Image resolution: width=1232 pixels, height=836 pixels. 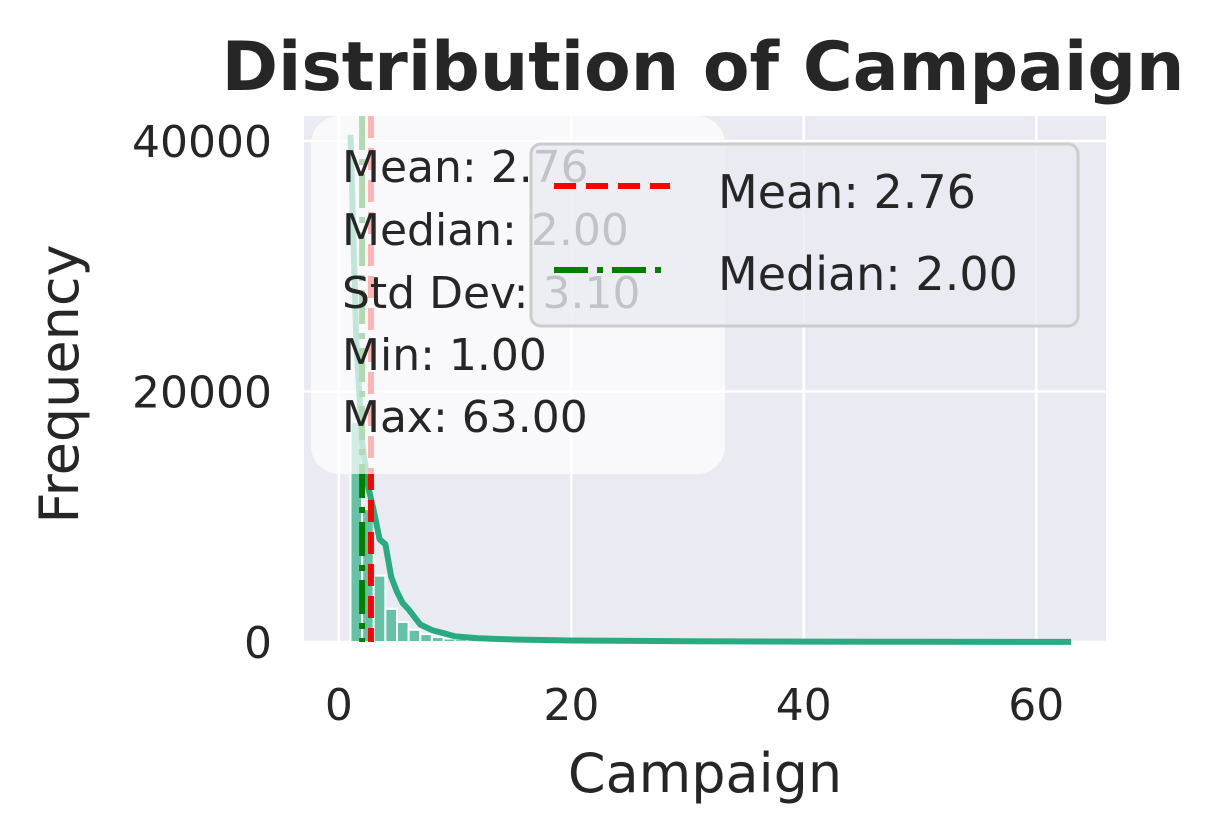 What do you see at coordinates (1036, 705) in the screenshot?
I see `x-tick-label: 60` at bounding box center [1036, 705].